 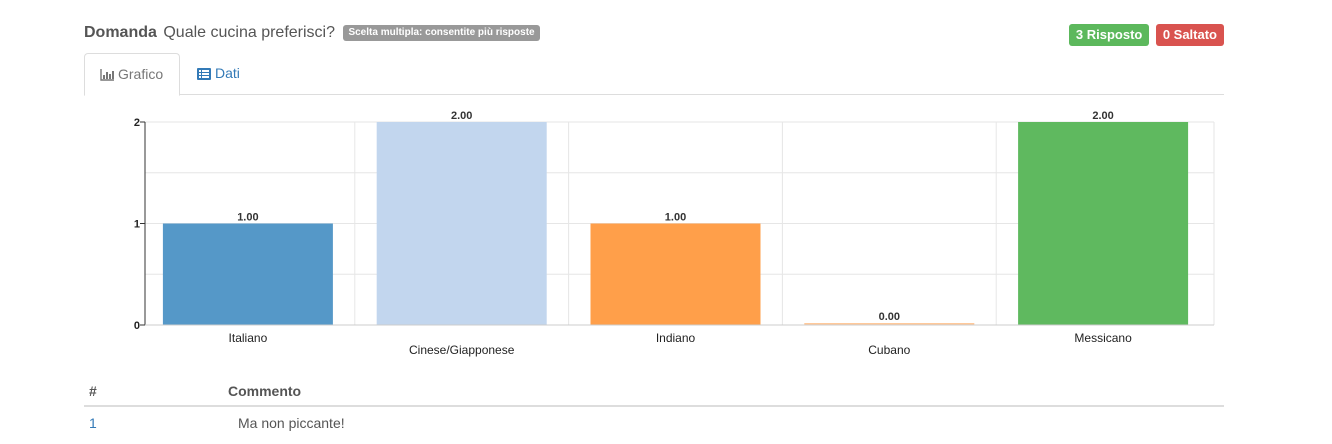 I want to click on tab-dati: Dati, so click(x=218, y=74).